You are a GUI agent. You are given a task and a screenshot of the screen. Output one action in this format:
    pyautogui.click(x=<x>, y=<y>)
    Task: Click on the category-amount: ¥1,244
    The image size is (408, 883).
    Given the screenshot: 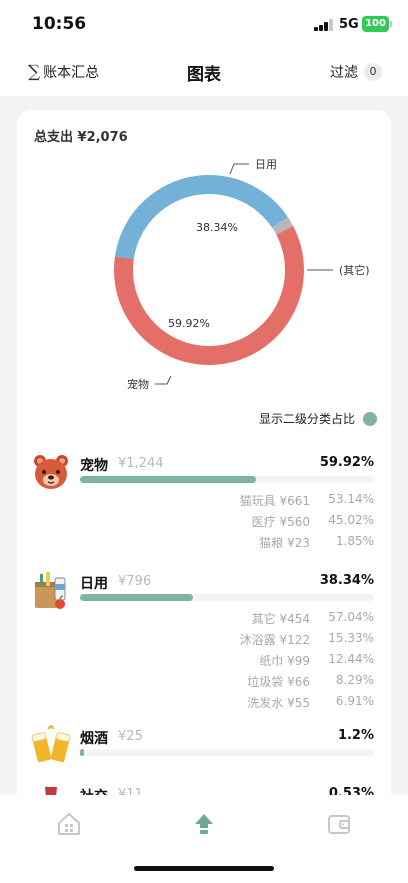 What is the action you would take?
    pyautogui.click(x=141, y=463)
    